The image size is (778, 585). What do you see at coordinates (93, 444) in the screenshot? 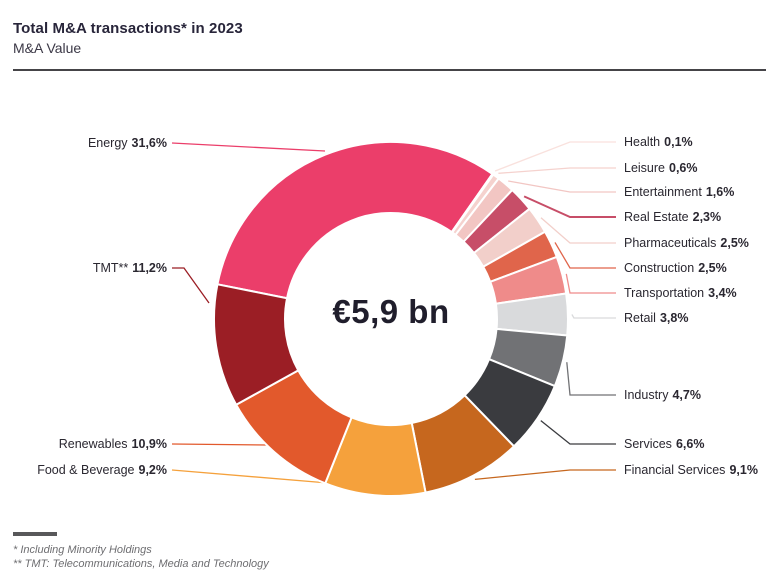
I see `segment-name: Renewables` at bounding box center [93, 444].